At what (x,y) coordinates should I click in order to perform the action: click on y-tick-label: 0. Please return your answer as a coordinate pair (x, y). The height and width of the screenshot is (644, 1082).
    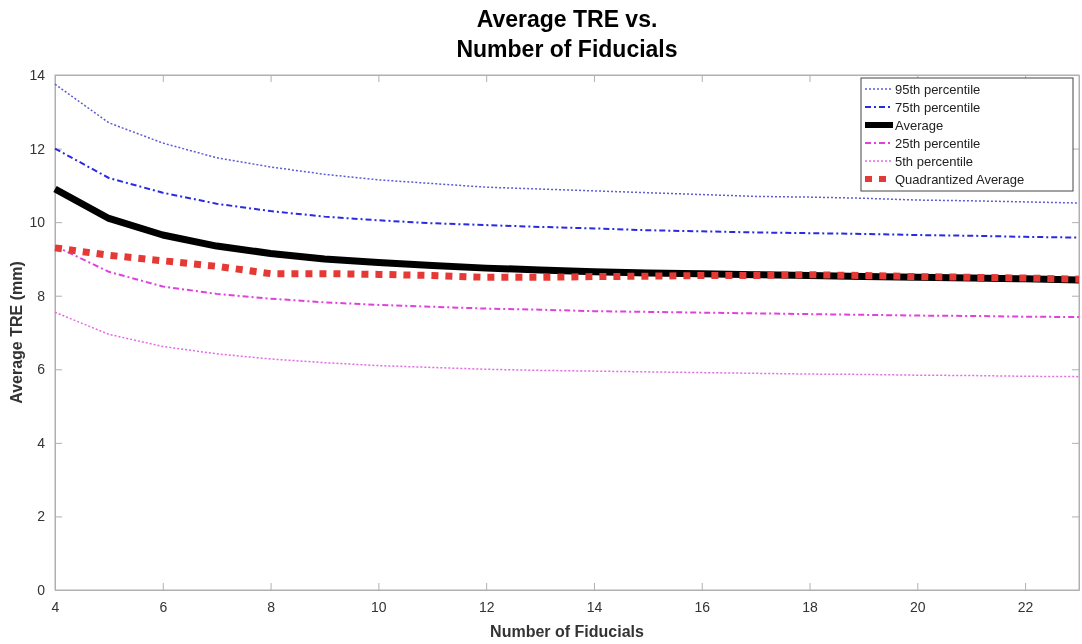
    Looking at the image, I should click on (41, 589).